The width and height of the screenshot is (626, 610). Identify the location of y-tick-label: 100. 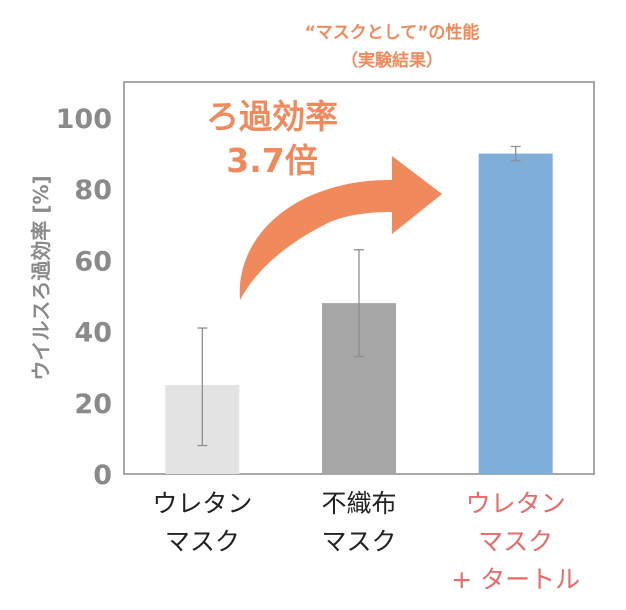
(84, 119).